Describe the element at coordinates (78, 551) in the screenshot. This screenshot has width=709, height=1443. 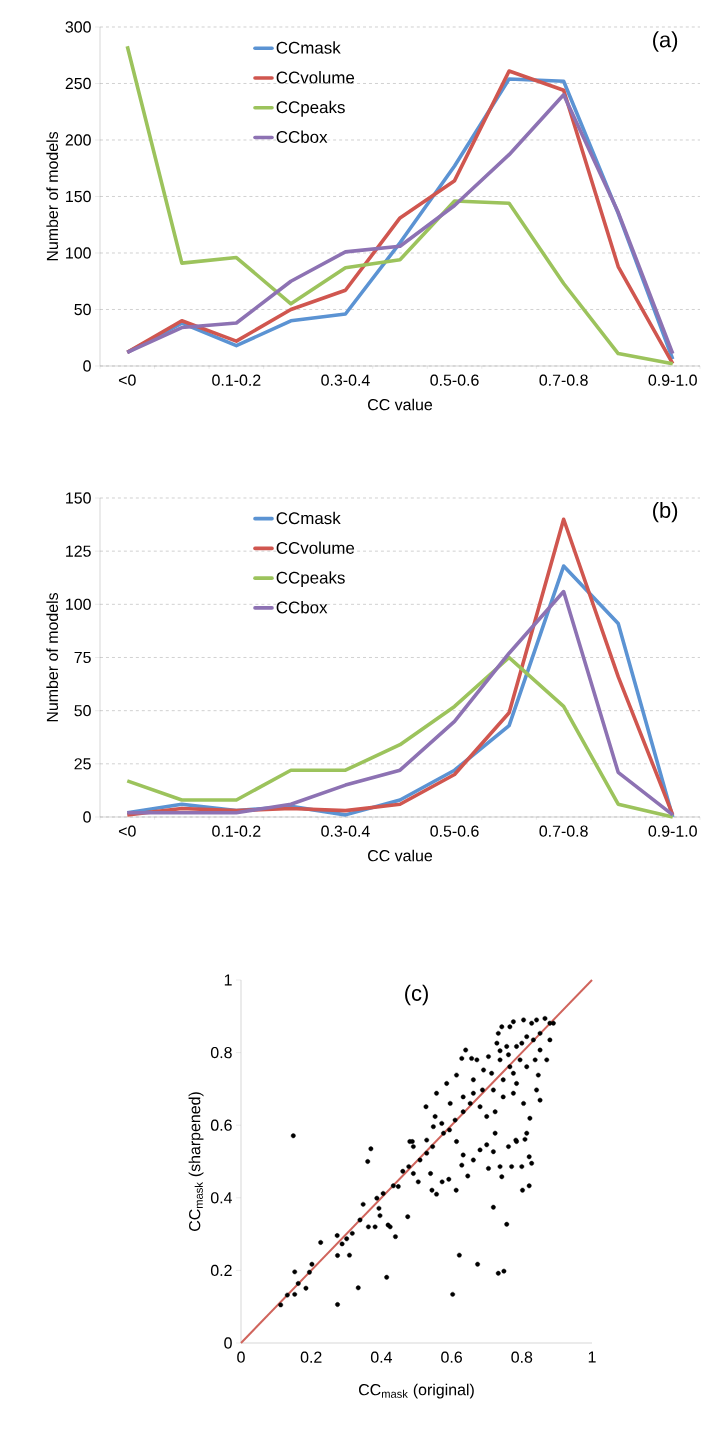
I see `y-tick-label: 125` at that location.